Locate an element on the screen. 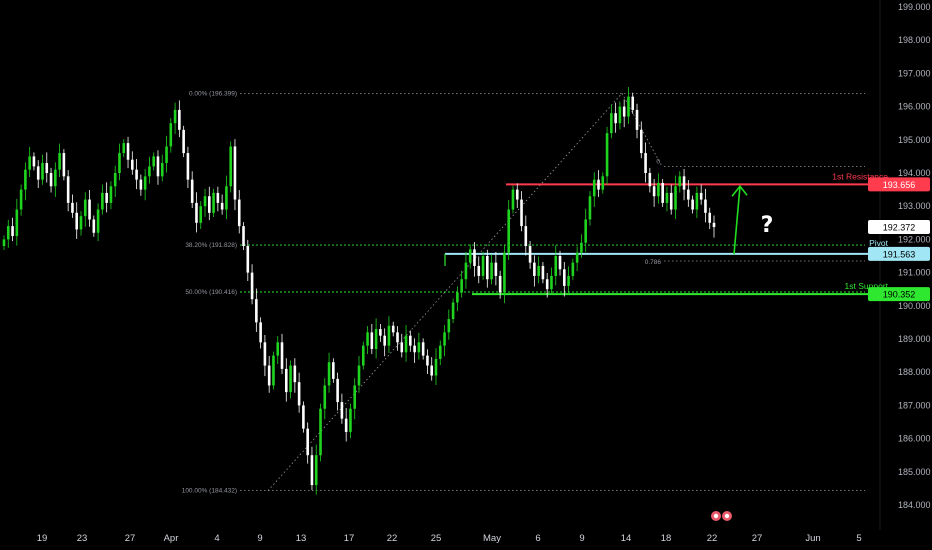 The width and height of the screenshot is (932, 550). x-tick-label: 25 is located at coordinates (436, 538).